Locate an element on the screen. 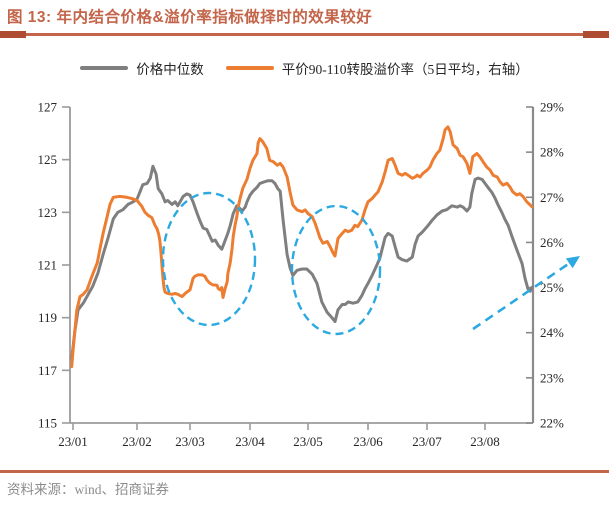  legend: 价格中位数 平价90-110转股溢价率（5日平均，右轴） is located at coordinates (304, 68).